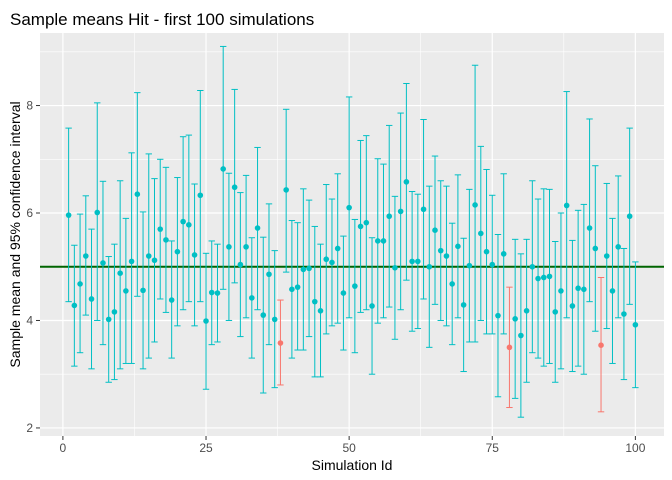  I want to click on x-tick-label: 100, so click(635, 448).